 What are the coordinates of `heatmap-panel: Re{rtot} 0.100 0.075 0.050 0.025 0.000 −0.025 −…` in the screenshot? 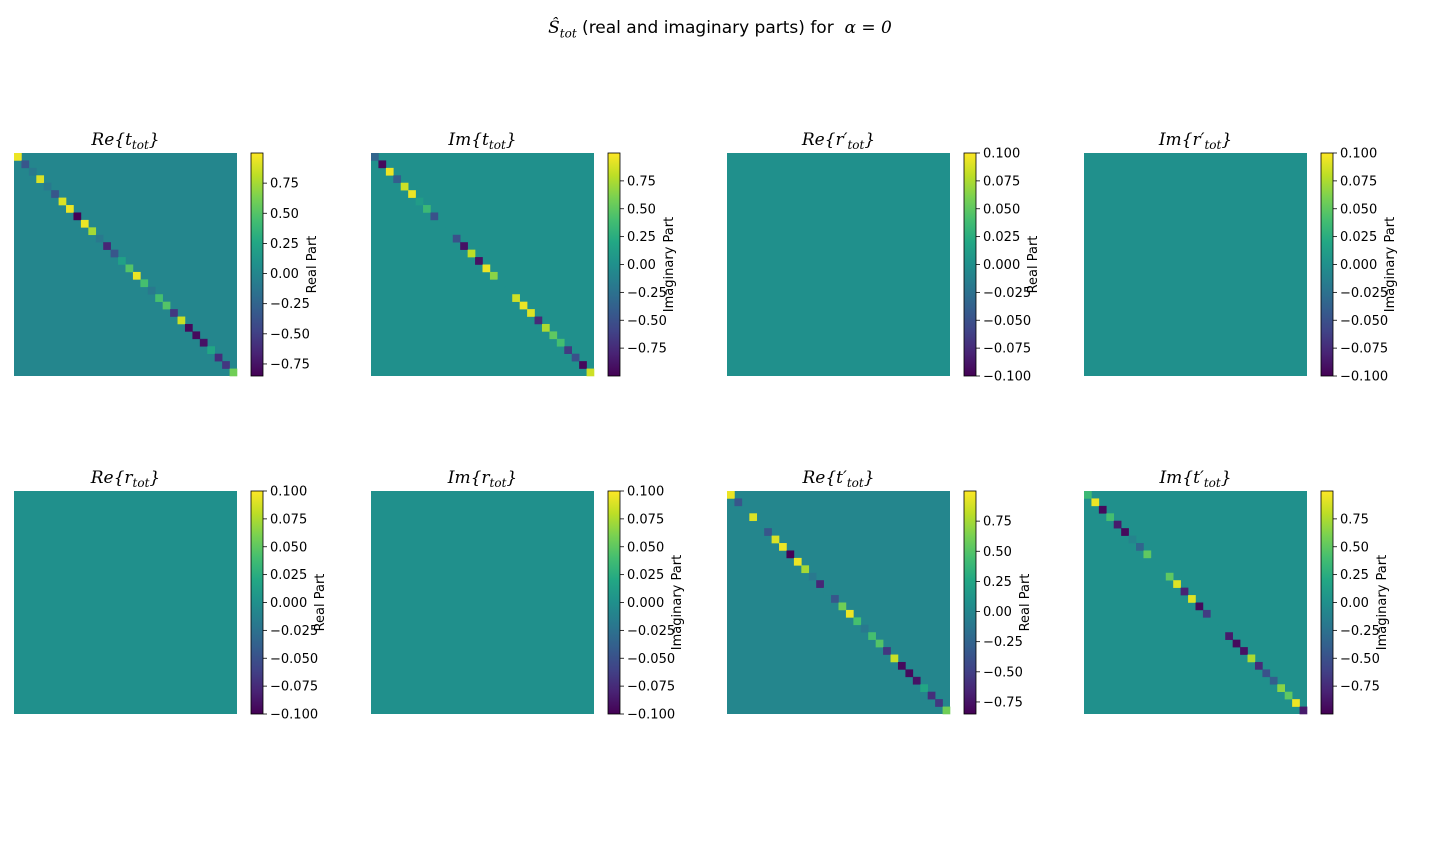 It's located at (171, 595).